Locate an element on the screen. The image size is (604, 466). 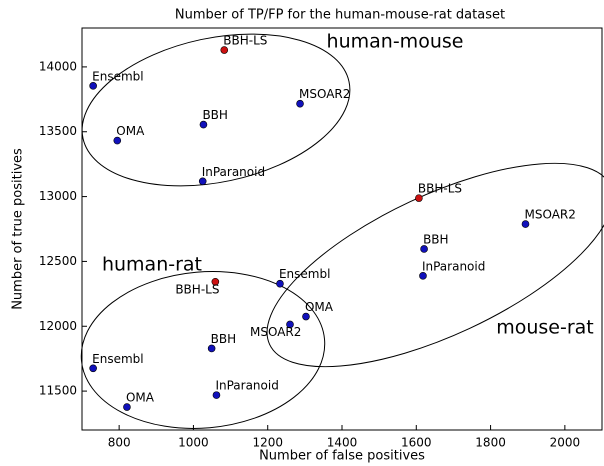
y-tick-label: 12000 is located at coordinates (58, 326).